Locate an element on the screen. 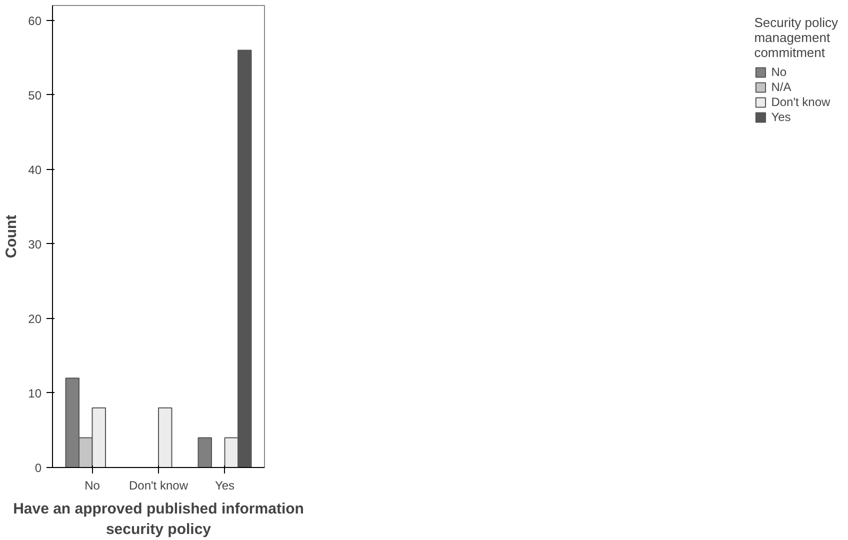 The image size is (848, 540). y-tick-label: 50 is located at coordinates (35, 95).